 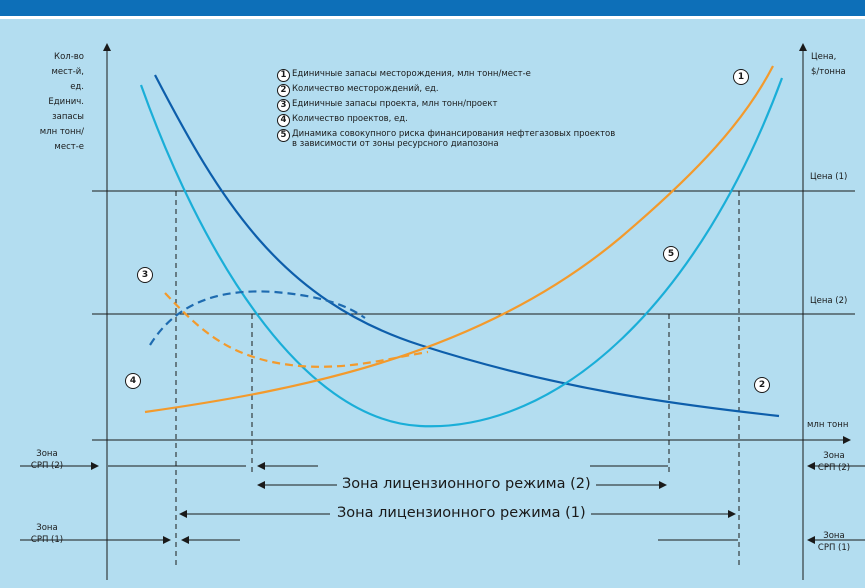 What do you see at coordinates (828, 425) in the screenshot?
I see `x-axis-label: млн тонн` at bounding box center [828, 425].